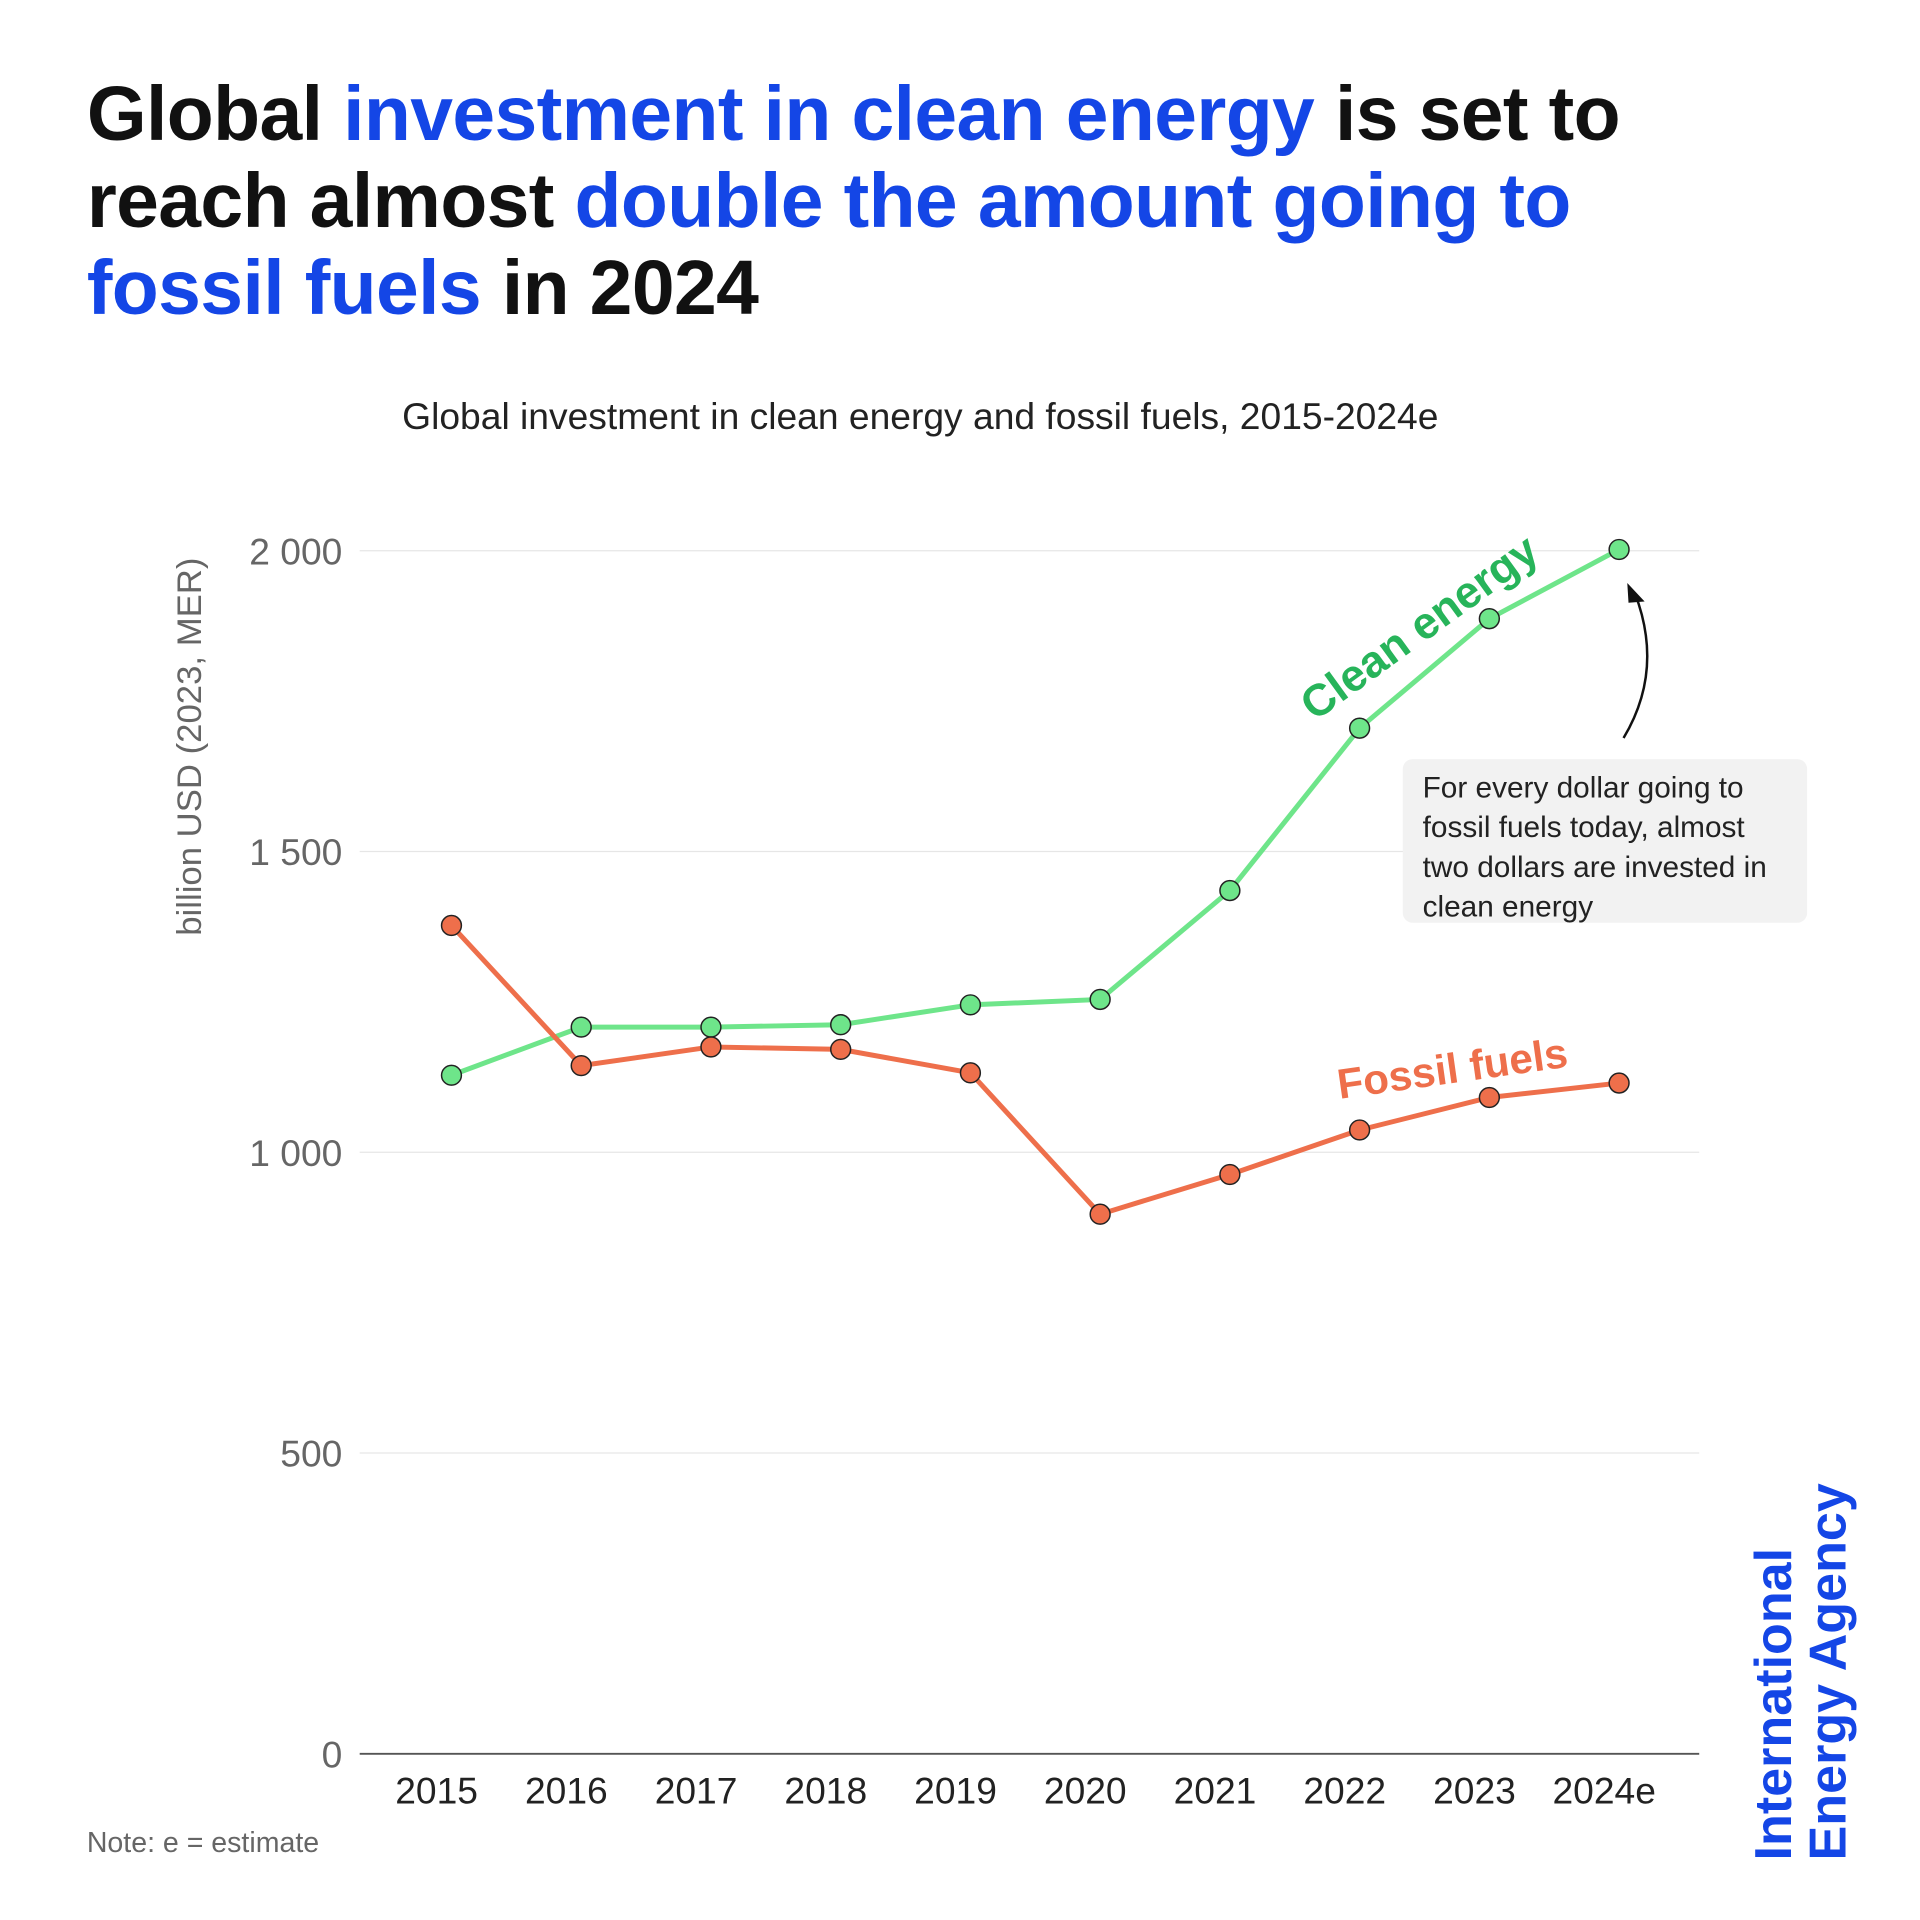  I want to click on logo-line2: Energy Agency, so click(1827, 1672).